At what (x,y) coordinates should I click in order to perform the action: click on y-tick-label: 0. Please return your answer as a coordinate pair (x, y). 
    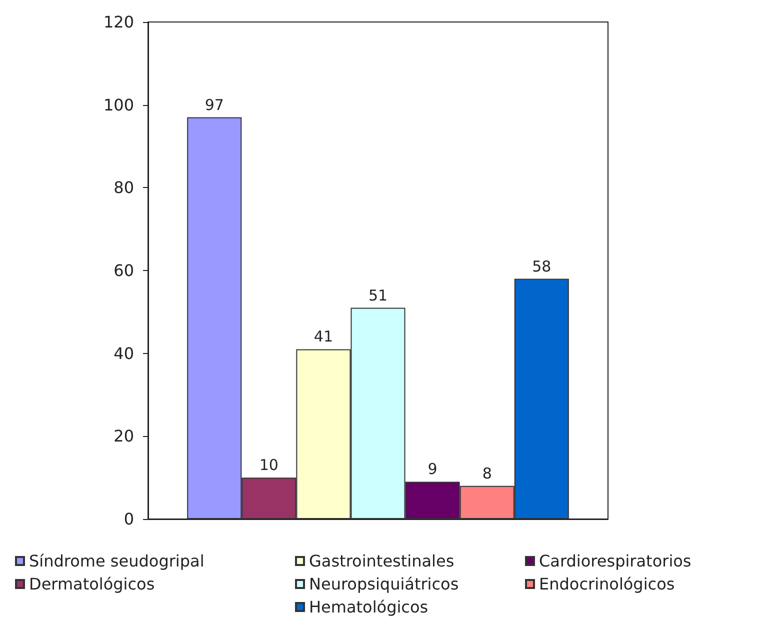
    Looking at the image, I should click on (129, 519).